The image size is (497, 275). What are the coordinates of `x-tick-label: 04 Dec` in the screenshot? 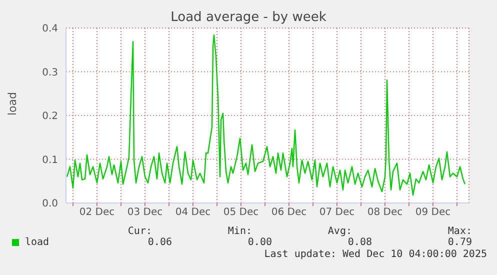 It's located at (193, 212).